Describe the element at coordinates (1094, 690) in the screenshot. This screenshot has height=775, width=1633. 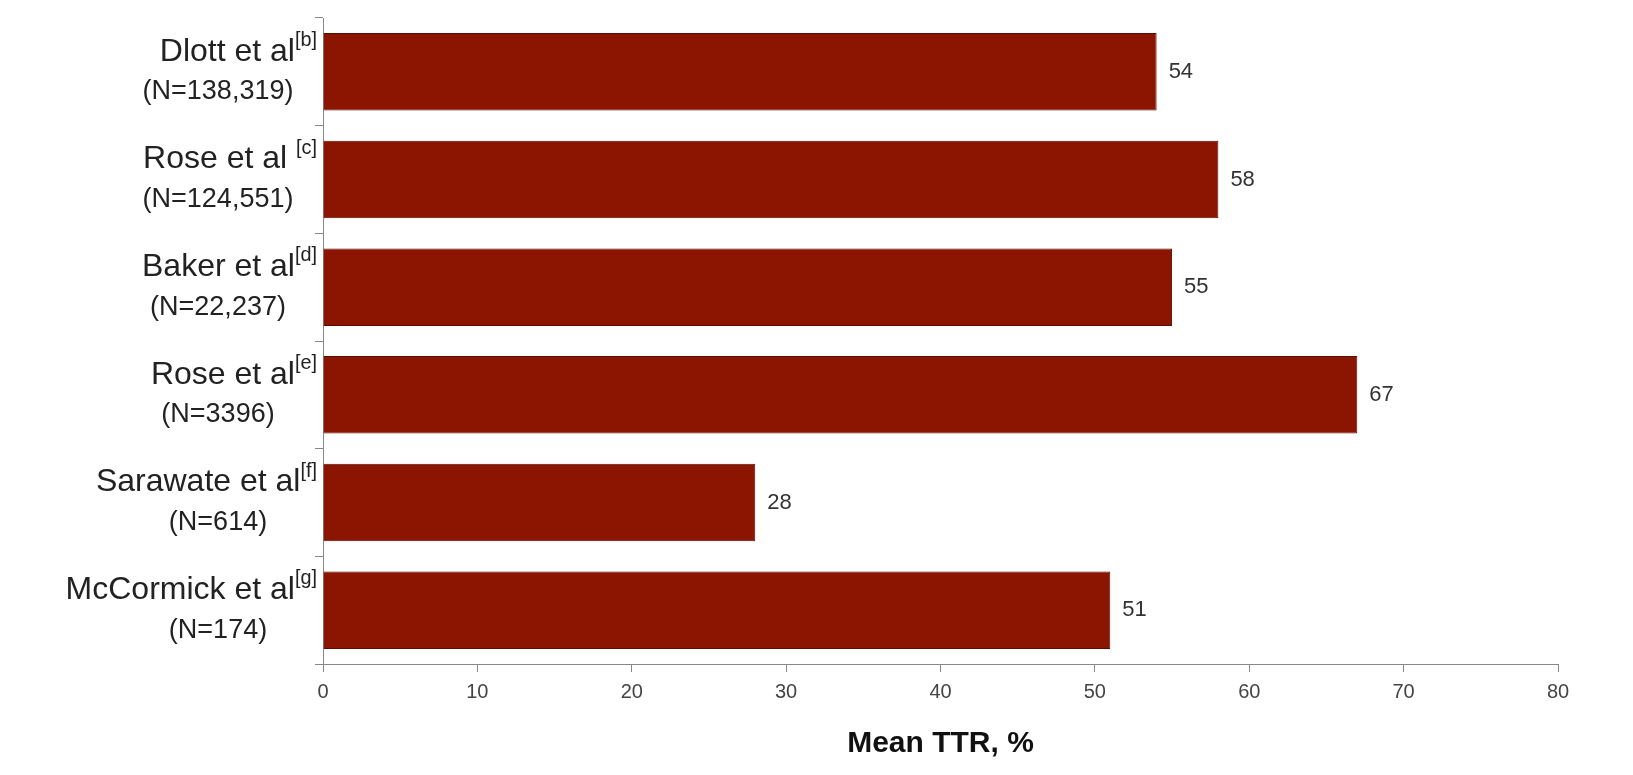
I see `x-tick-label: 50` at that location.